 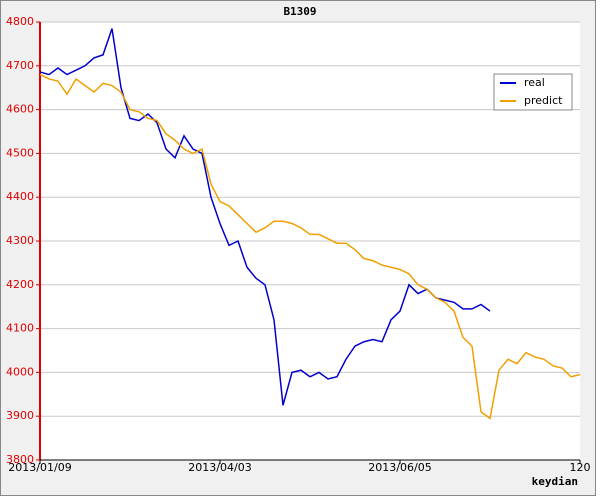 I want to click on y-tick-label: 3900, so click(x=20, y=415).